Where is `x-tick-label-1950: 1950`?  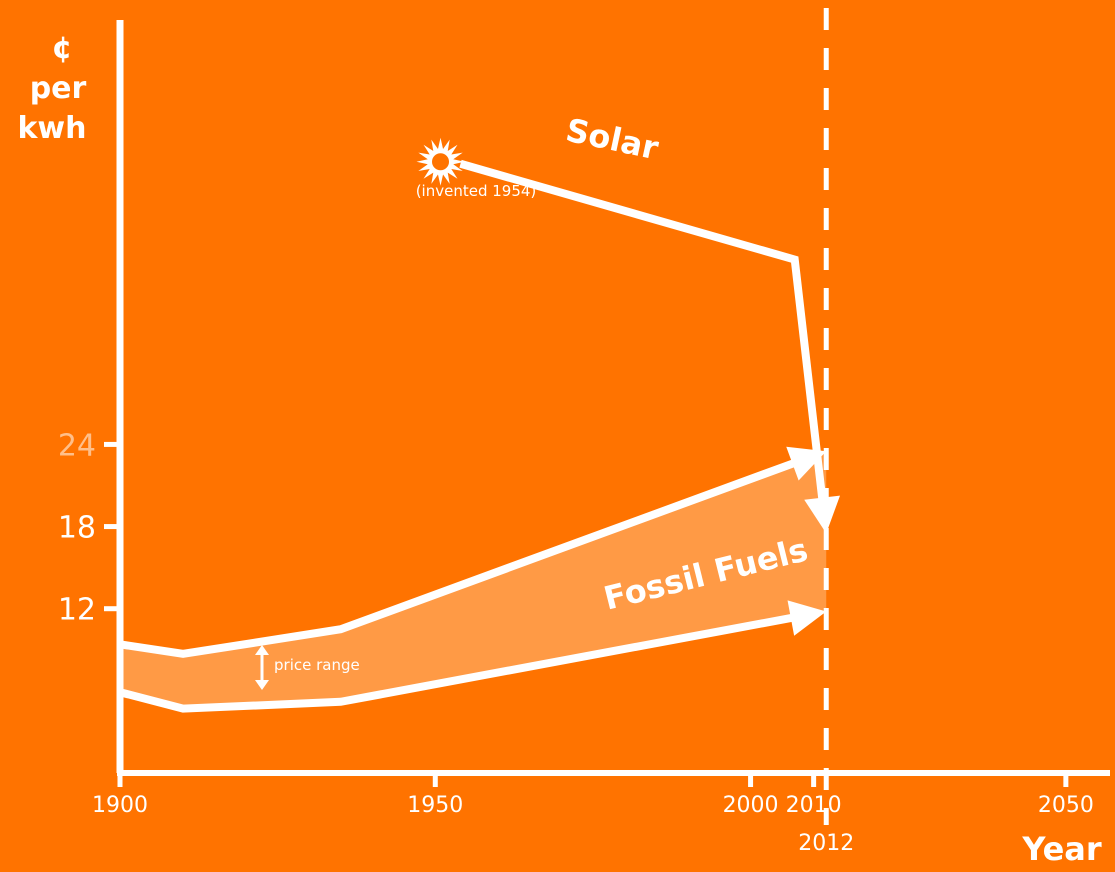
x-tick-label-1950: 1950 is located at coordinates (435, 805).